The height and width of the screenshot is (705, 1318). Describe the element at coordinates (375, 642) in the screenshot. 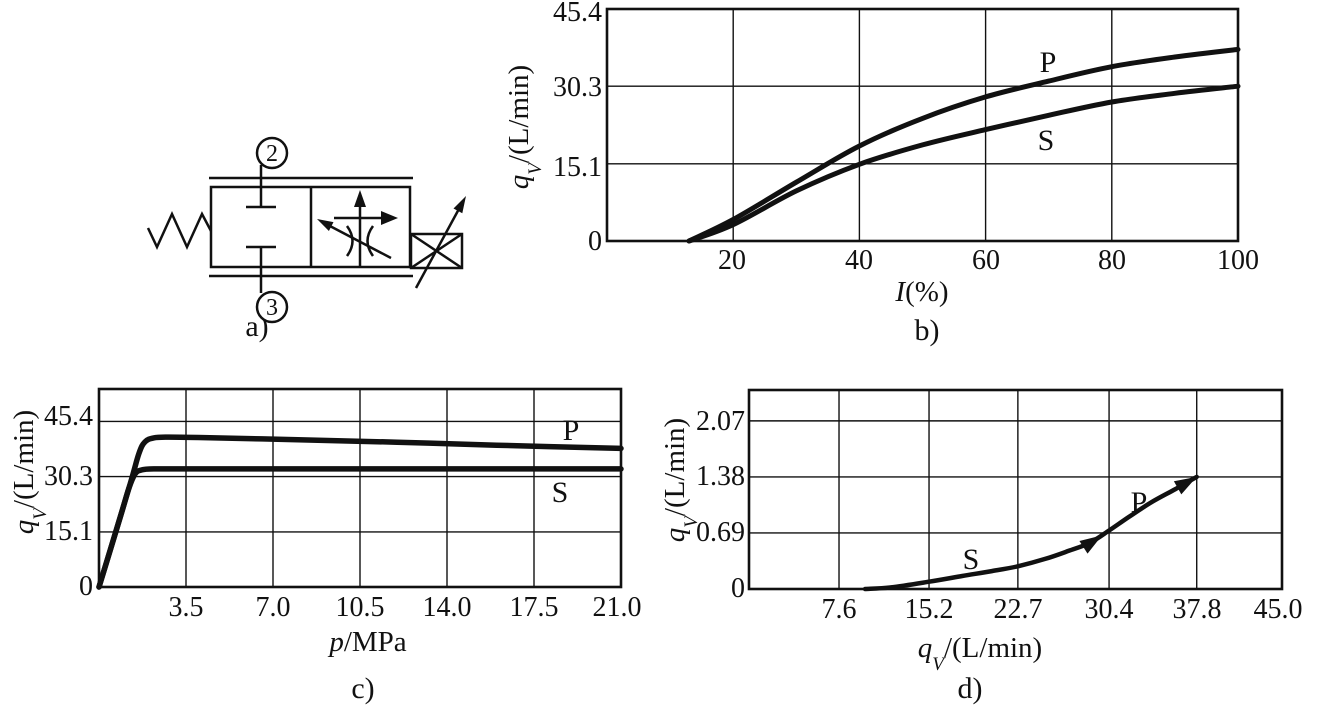

I see `panel-c-xlabel-unit: /MPa` at that location.